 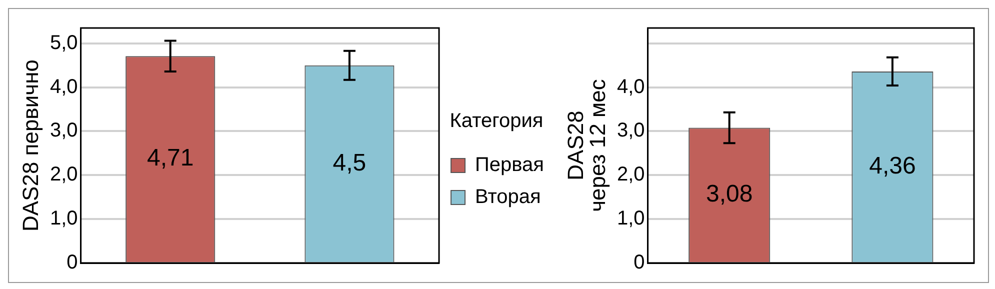 I want to click on y-axis-title: DAS28 первично, so click(x=31, y=145).